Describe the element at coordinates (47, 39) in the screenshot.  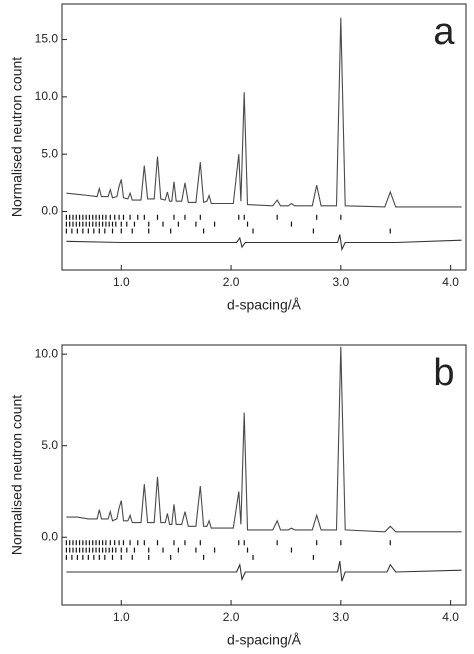
I see `y-tick-label: 15.0` at that location.